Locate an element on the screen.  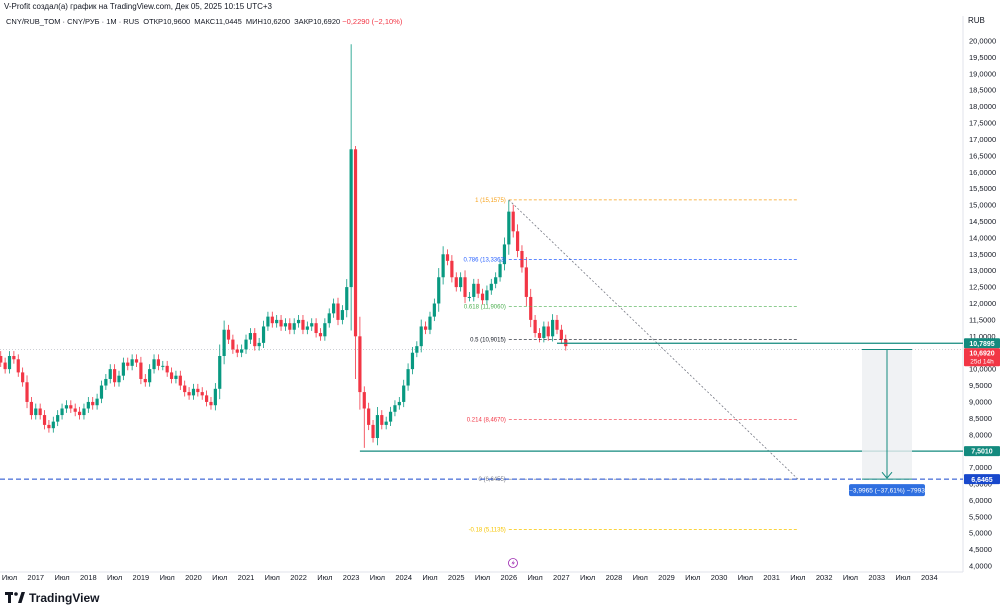
price-tick-label: 17,5000 is located at coordinates (982, 123).